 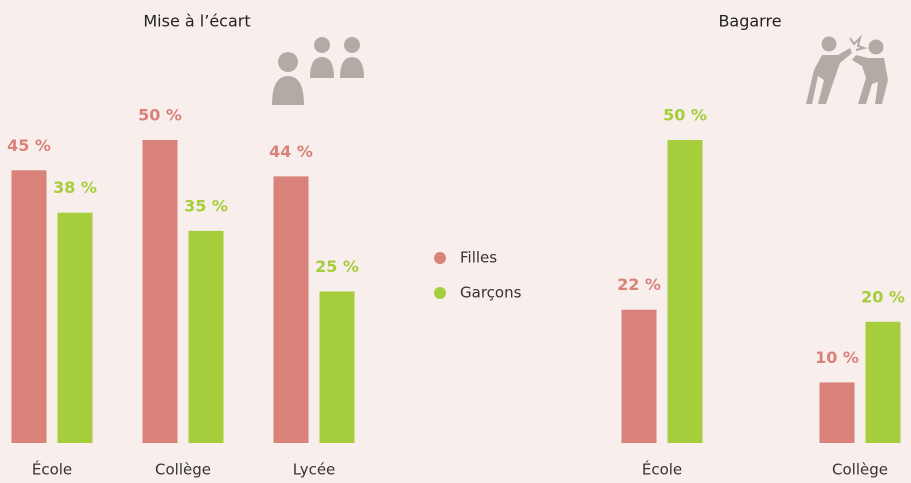 I want to click on data-label: 10 %, so click(x=837, y=357).